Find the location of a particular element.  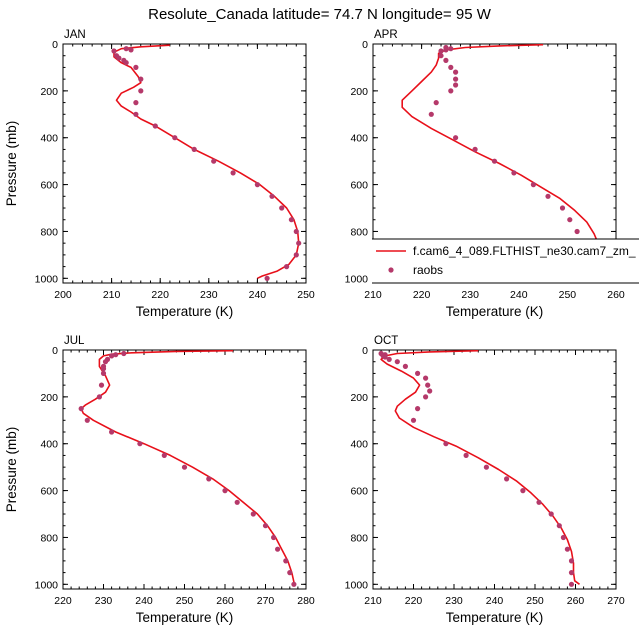

model-profile-line is located at coordinates (188, 467).